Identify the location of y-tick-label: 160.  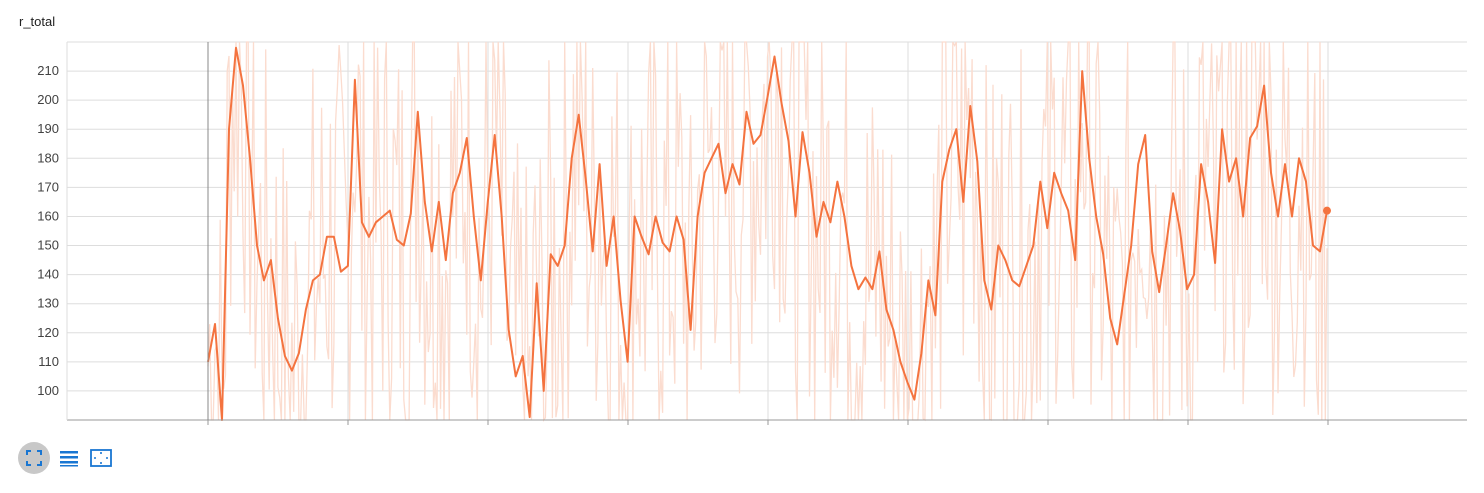
(48, 215).